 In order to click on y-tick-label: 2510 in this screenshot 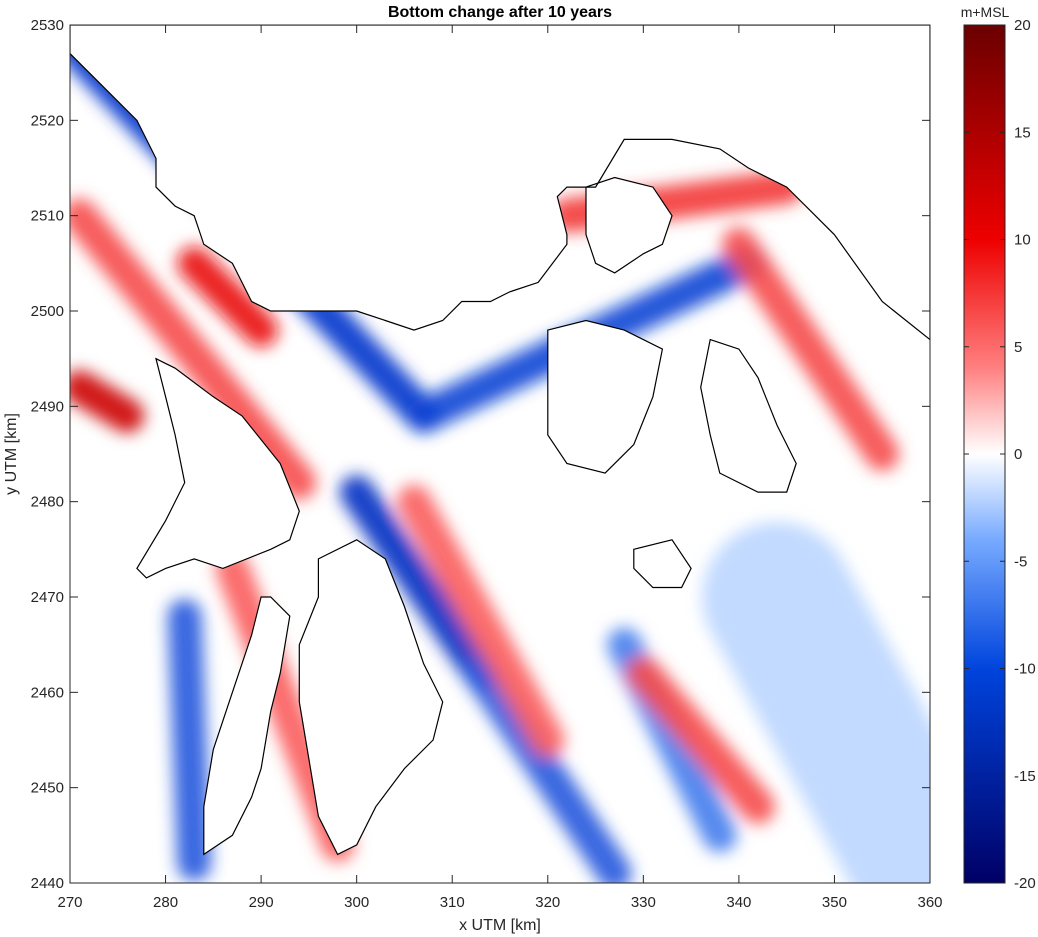, I will do `click(47, 216)`.